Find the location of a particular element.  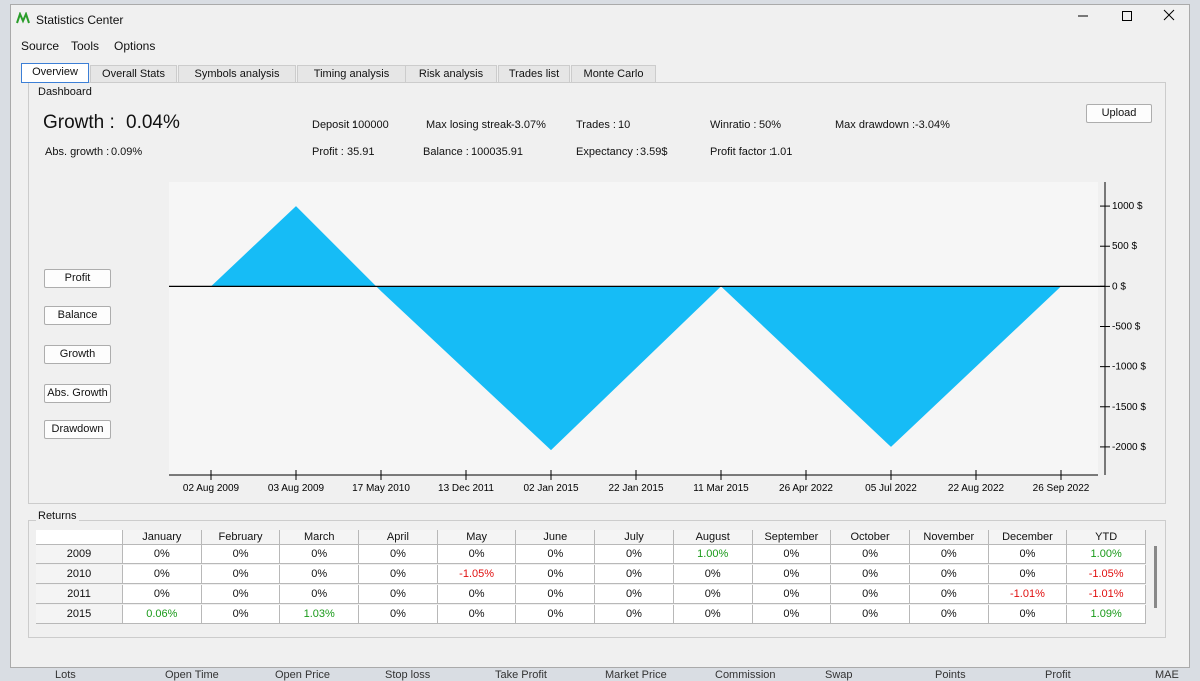

column-header: August is located at coordinates (713, 537).